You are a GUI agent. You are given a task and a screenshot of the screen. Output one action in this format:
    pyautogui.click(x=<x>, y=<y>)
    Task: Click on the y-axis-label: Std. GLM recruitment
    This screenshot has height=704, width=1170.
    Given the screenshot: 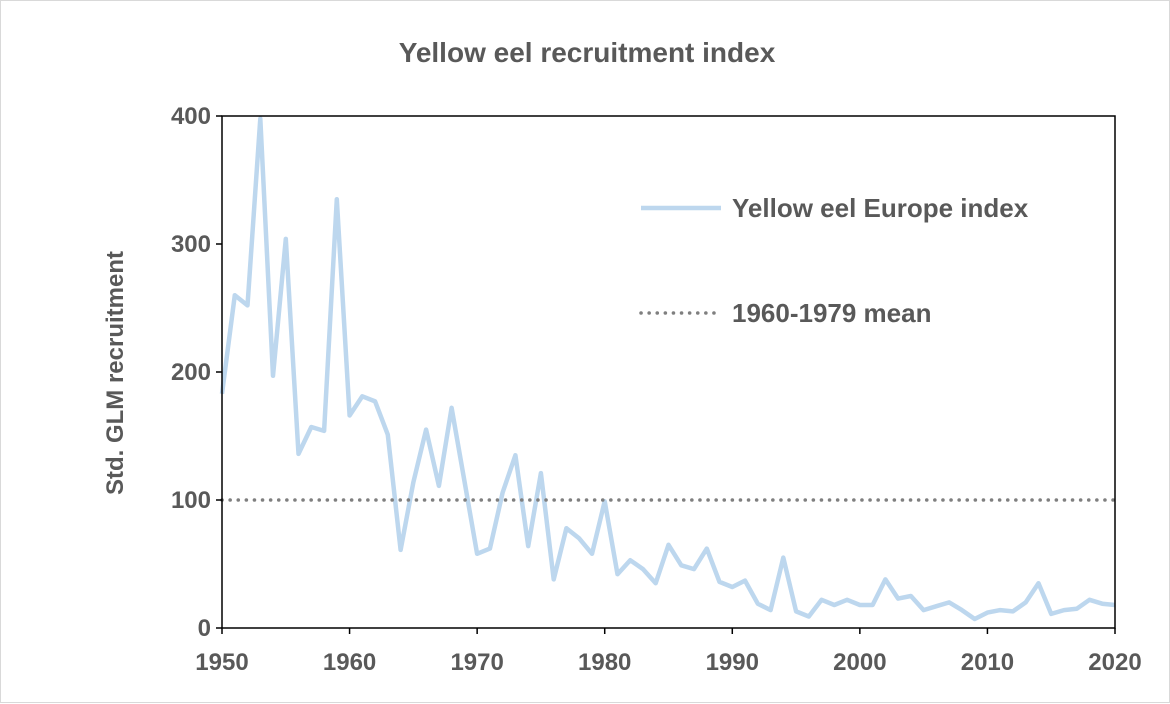 What is the action you would take?
    pyautogui.click(x=115, y=373)
    